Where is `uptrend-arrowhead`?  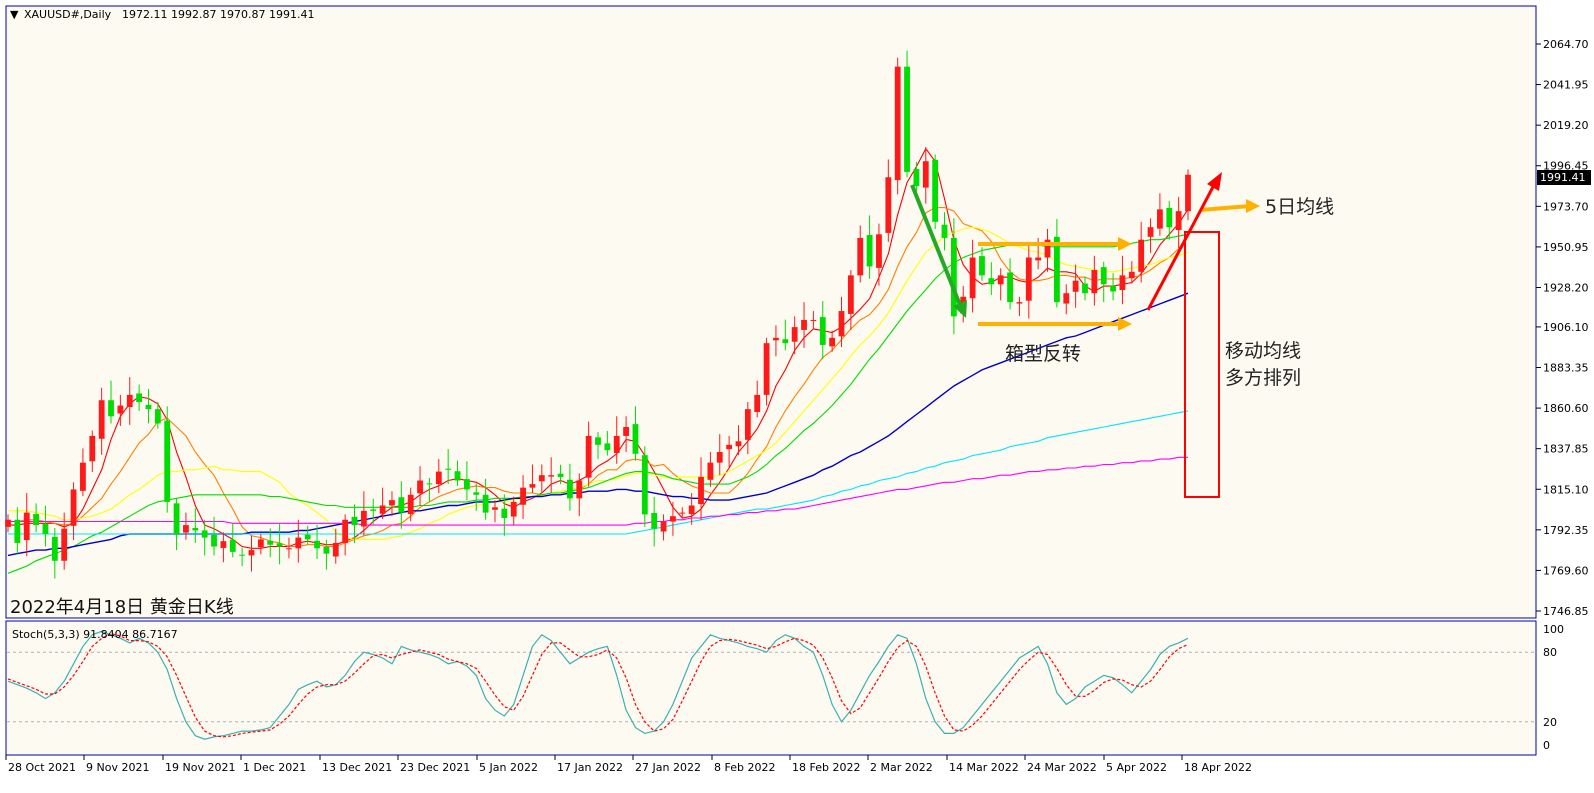 uptrend-arrowhead is located at coordinates (1214, 181).